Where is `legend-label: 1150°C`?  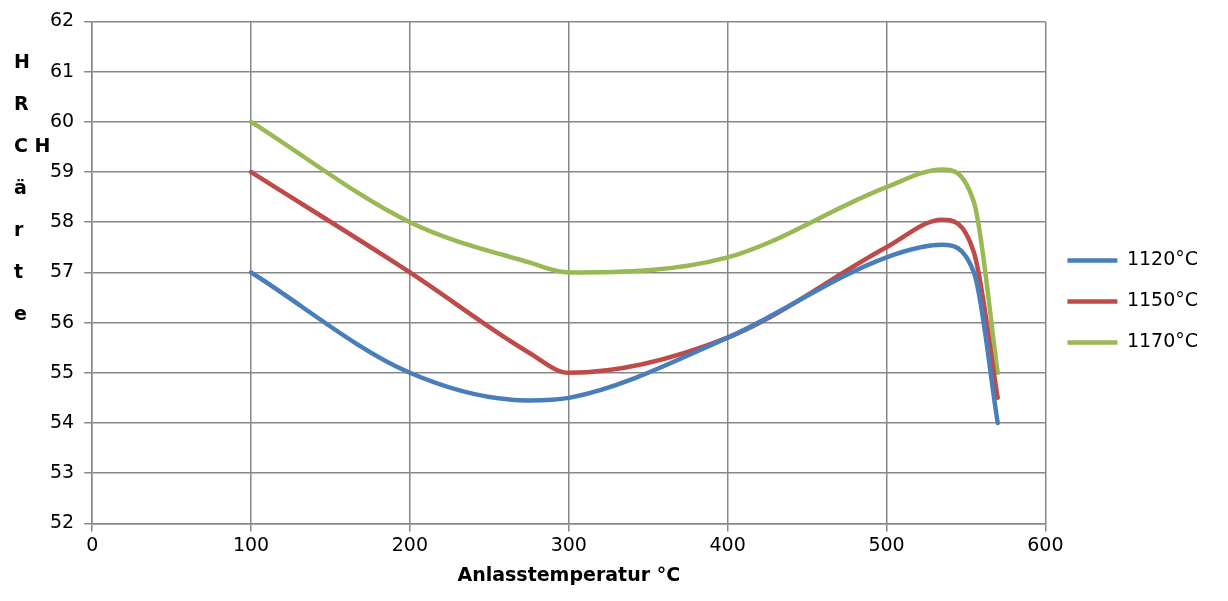 legend-label: 1150°C is located at coordinates (1162, 299).